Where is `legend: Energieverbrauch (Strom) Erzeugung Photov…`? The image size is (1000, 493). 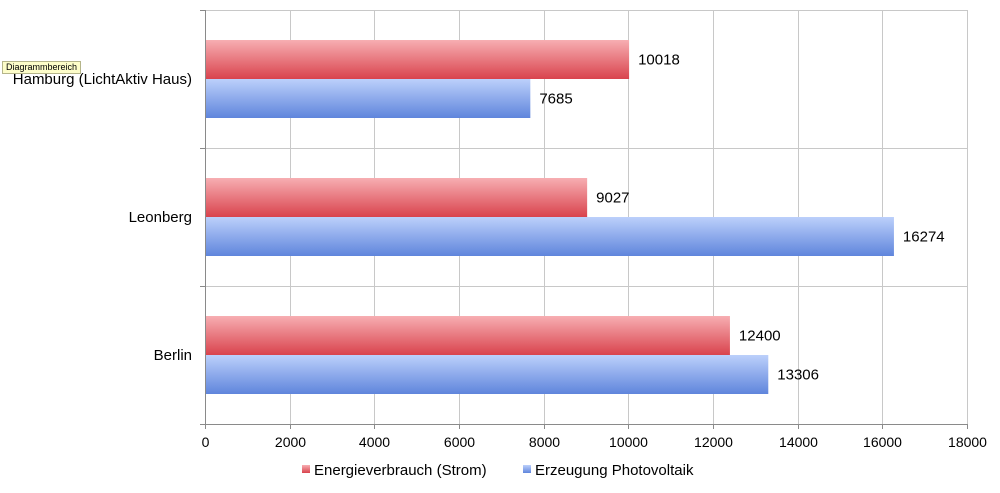
legend: Energieverbrauch (Strom) Erzeugung Photov… is located at coordinates (498, 470).